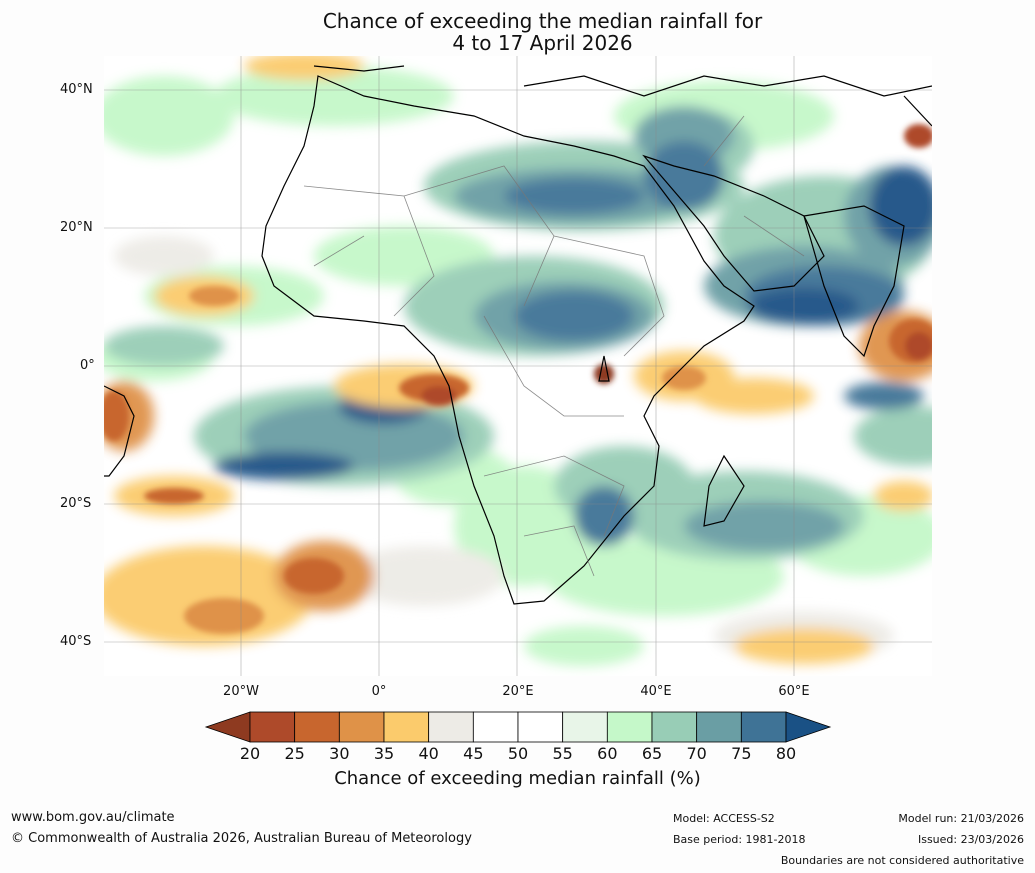 This screenshot has height=873, width=1035. What do you see at coordinates (739, 839) in the screenshot?
I see `base-period-text: Base period: 1981-2018` at bounding box center [739, 839].